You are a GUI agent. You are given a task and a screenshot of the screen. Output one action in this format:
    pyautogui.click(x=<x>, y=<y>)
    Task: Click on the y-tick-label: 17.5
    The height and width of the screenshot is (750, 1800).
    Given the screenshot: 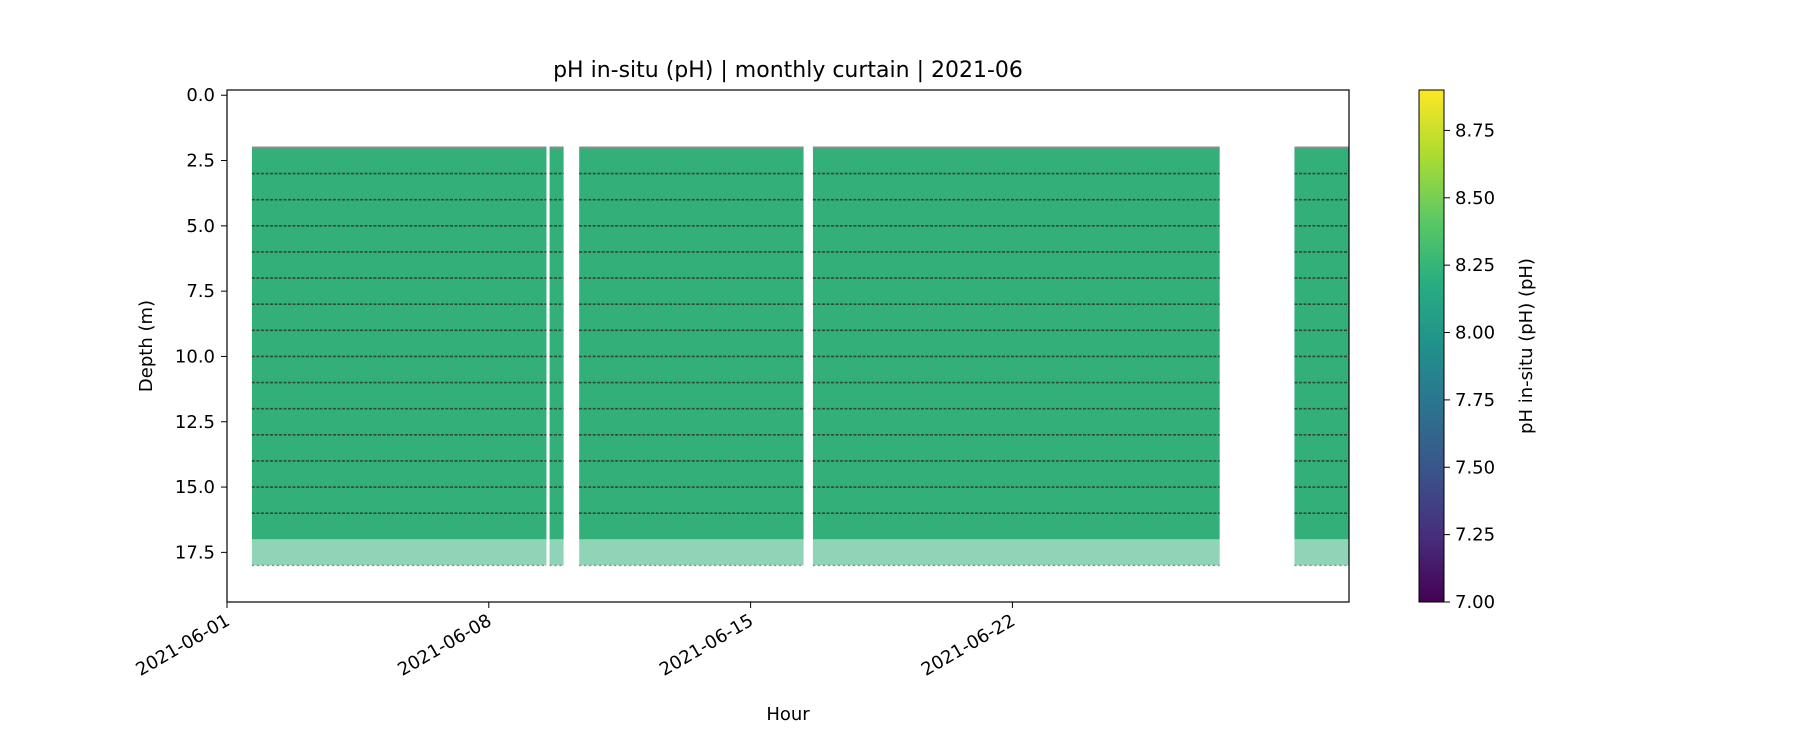 What is the action you would take?
    pyautogui.click(x=195, y=552)
    